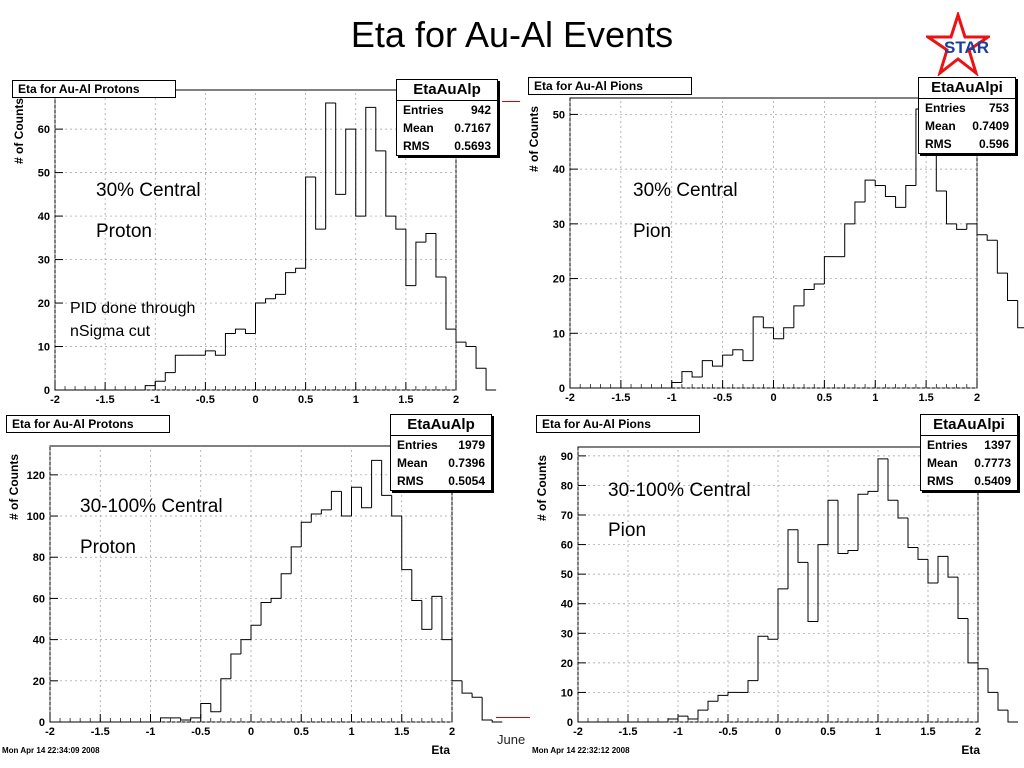 The width and height of the screenshot is (1024, 768). Describe the element at coordinates (513, 717) in the screenshot. I see `decorative-red-line` at that location.